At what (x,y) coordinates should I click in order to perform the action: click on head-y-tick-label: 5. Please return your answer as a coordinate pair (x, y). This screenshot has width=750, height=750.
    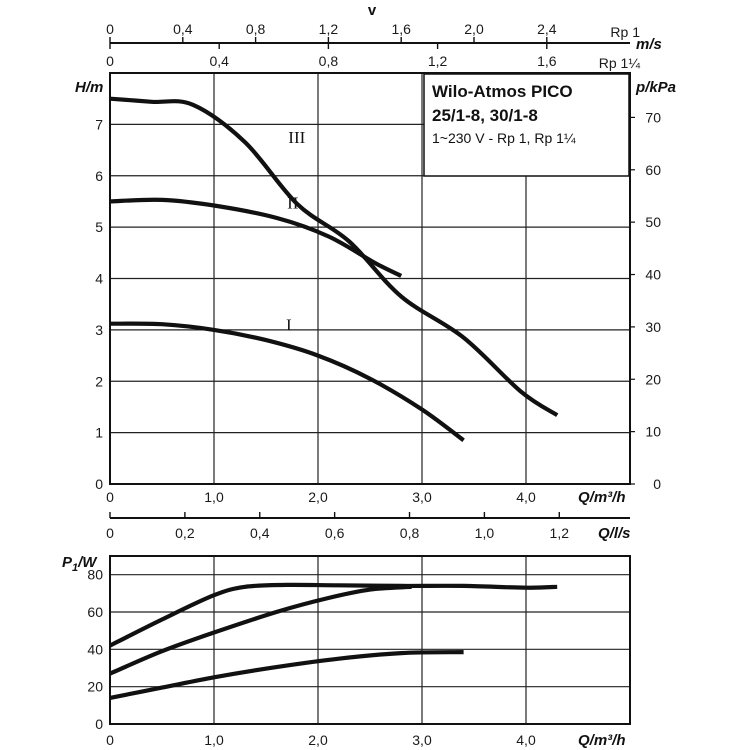
    Looking at the image, I should click on (99, 227).